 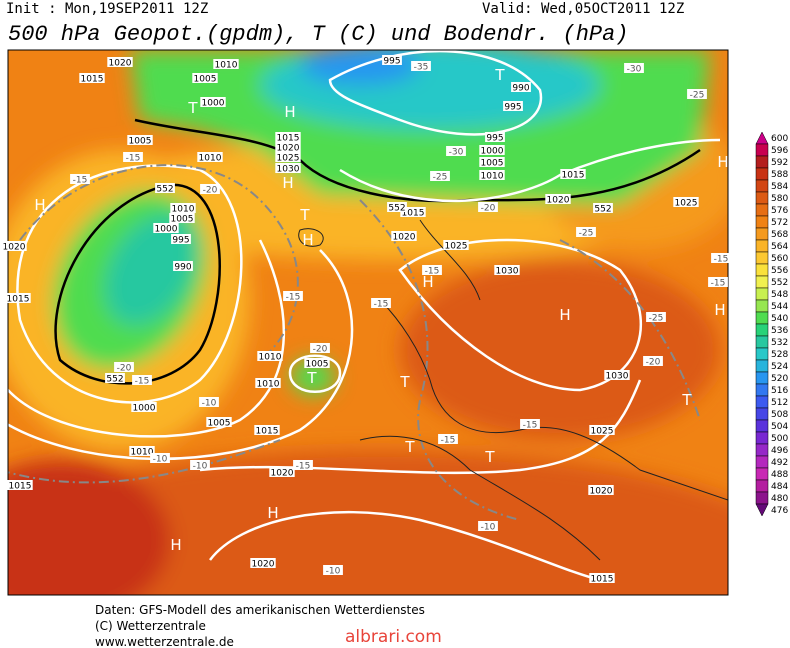 What do you see at coordinates (404, 382) in the screenshot?
I see `pressure-center: T` at bounding box center [404, 382].